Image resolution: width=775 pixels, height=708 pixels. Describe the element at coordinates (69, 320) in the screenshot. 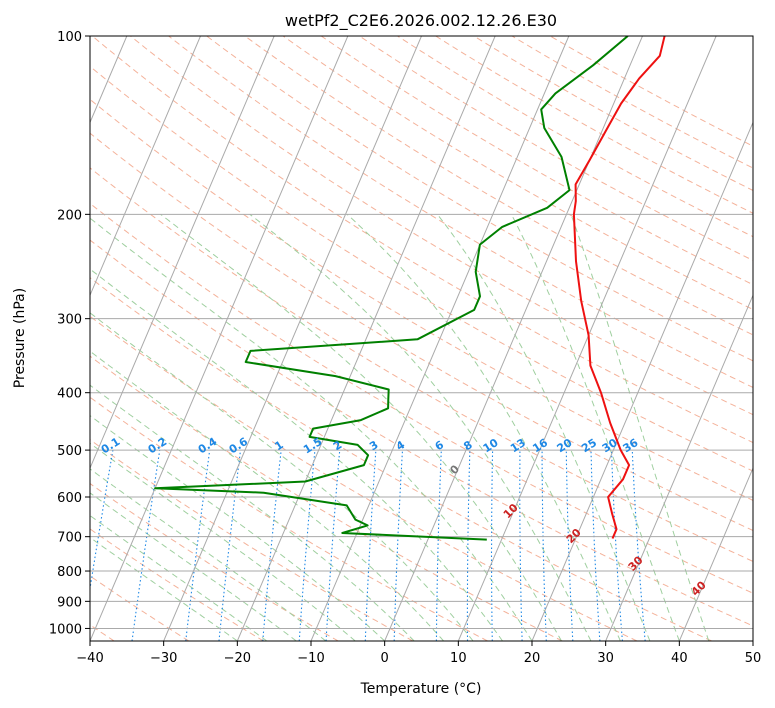

I see `y-tick-label: 300` at that location.